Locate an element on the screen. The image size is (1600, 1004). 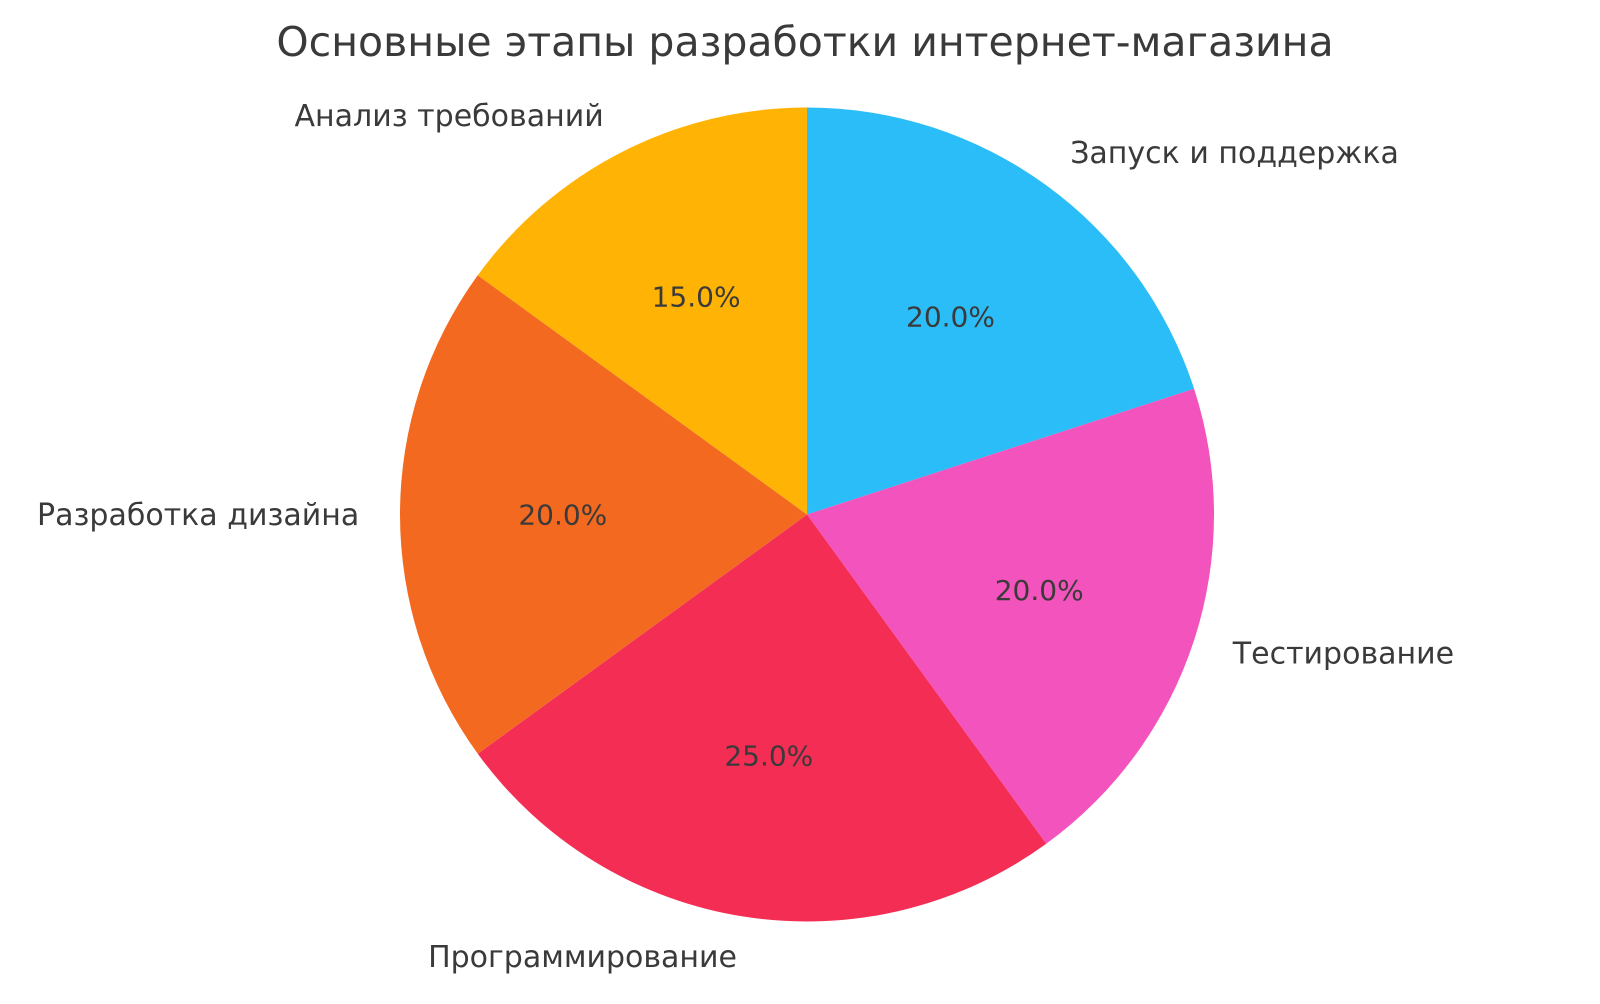
percent-label-2: 25.0% is located at coordinates (768, 756).